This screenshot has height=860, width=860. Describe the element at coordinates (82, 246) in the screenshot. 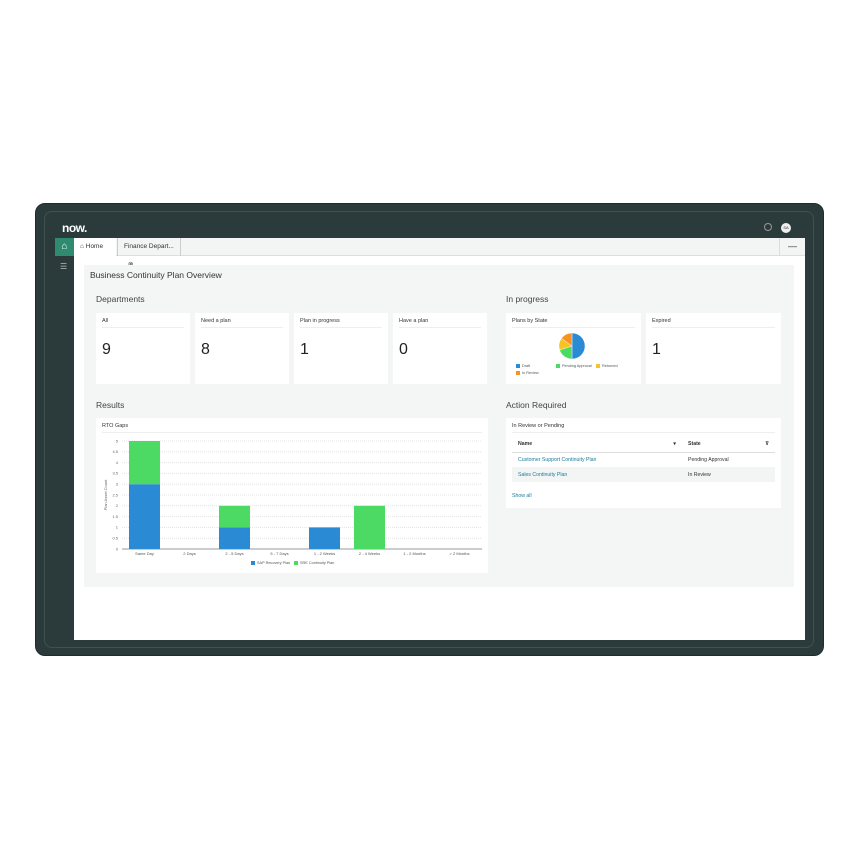

I see `home-icon: ⌂` at that location.